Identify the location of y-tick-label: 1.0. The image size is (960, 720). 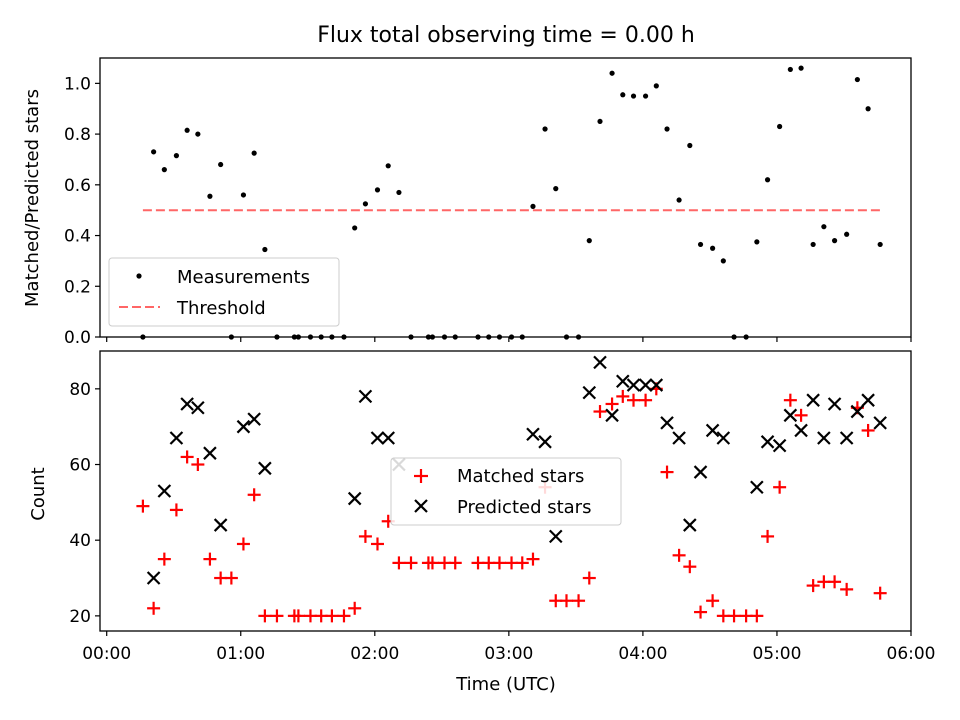
(77, 84).